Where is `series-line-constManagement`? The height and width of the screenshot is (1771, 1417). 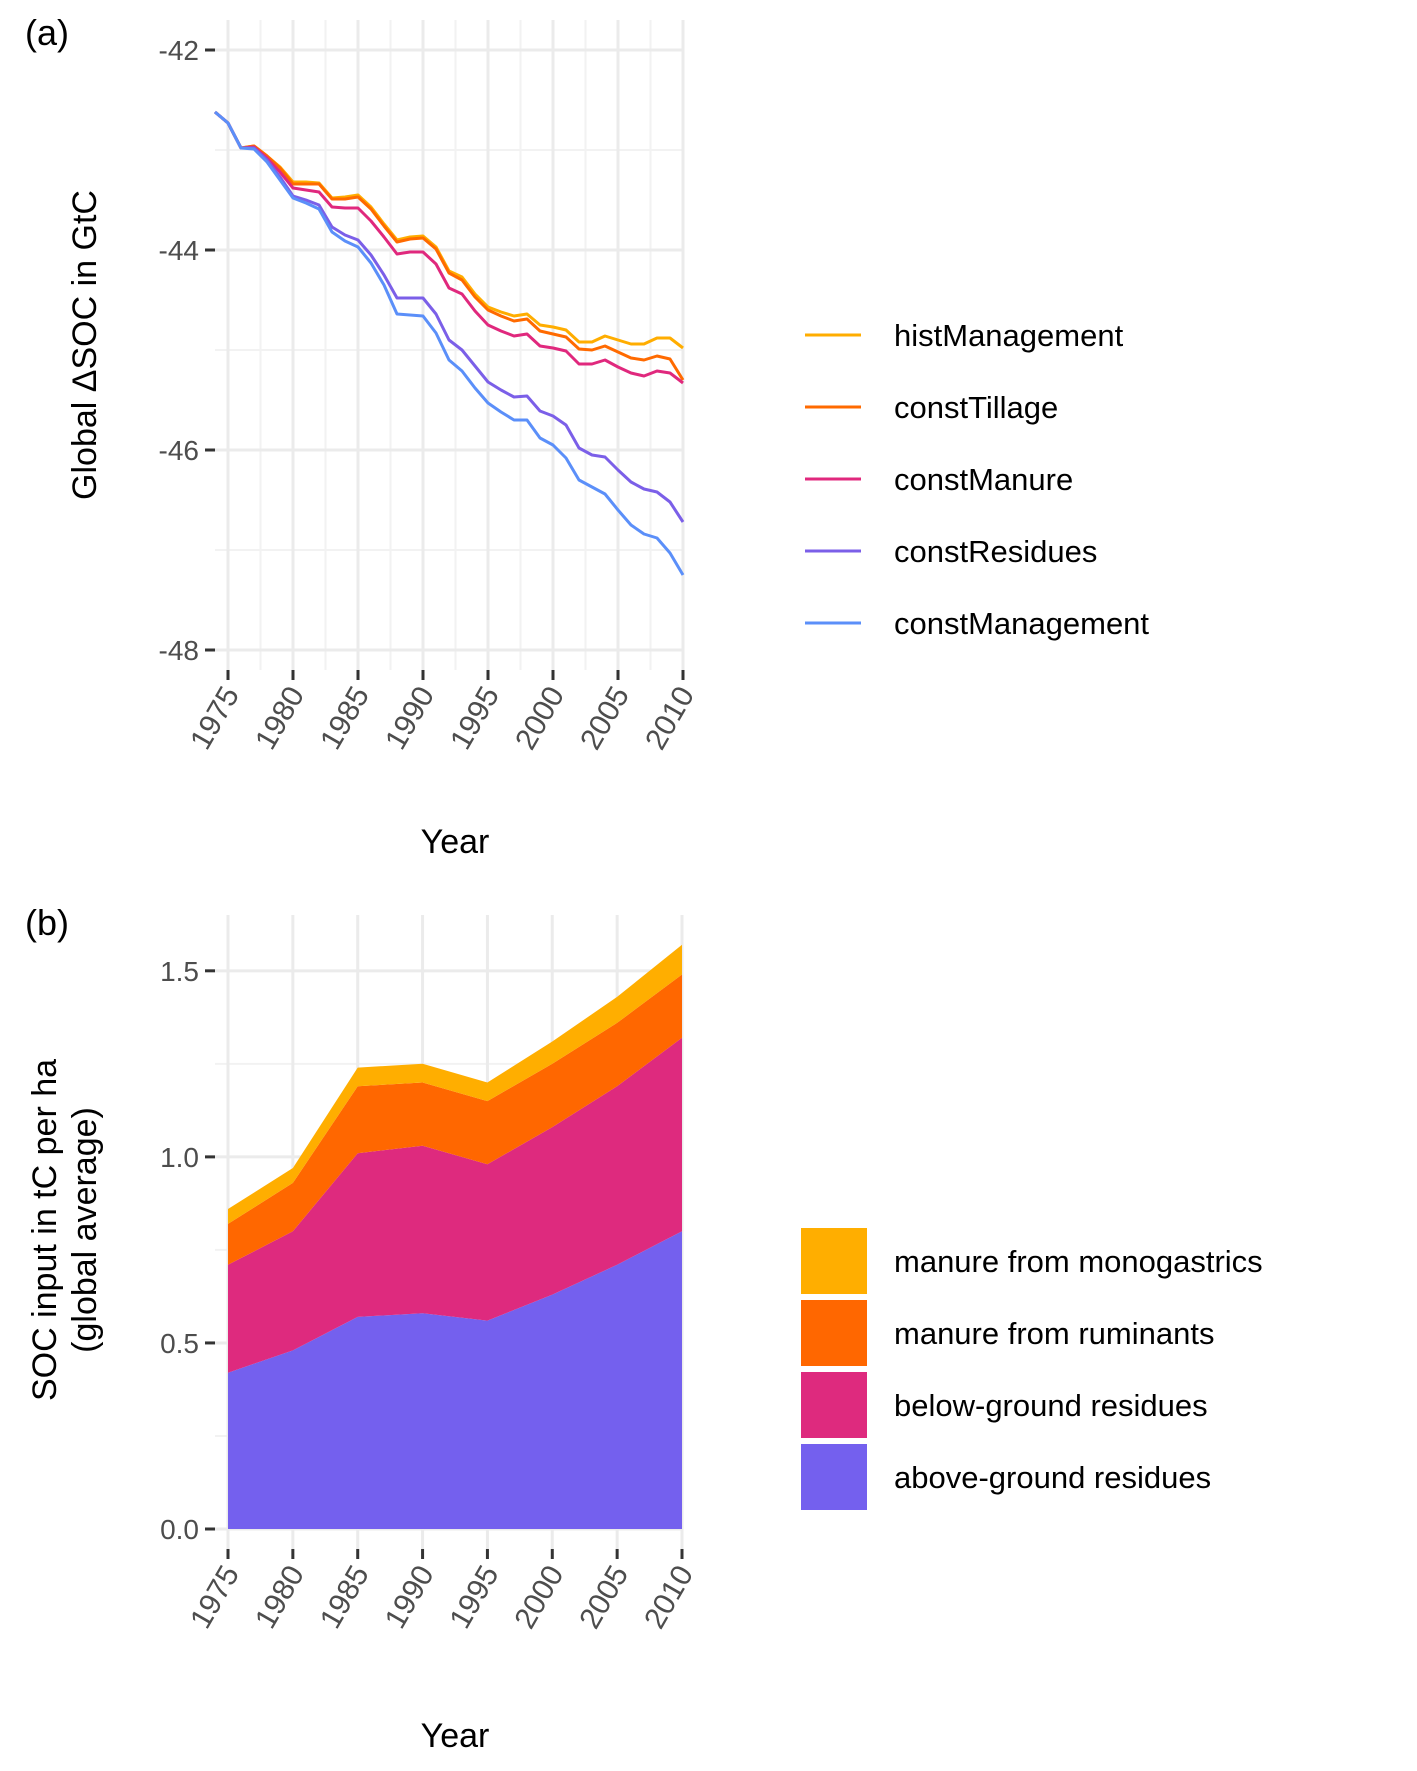 series-line-constManagement is located at coordinates (449, 343).